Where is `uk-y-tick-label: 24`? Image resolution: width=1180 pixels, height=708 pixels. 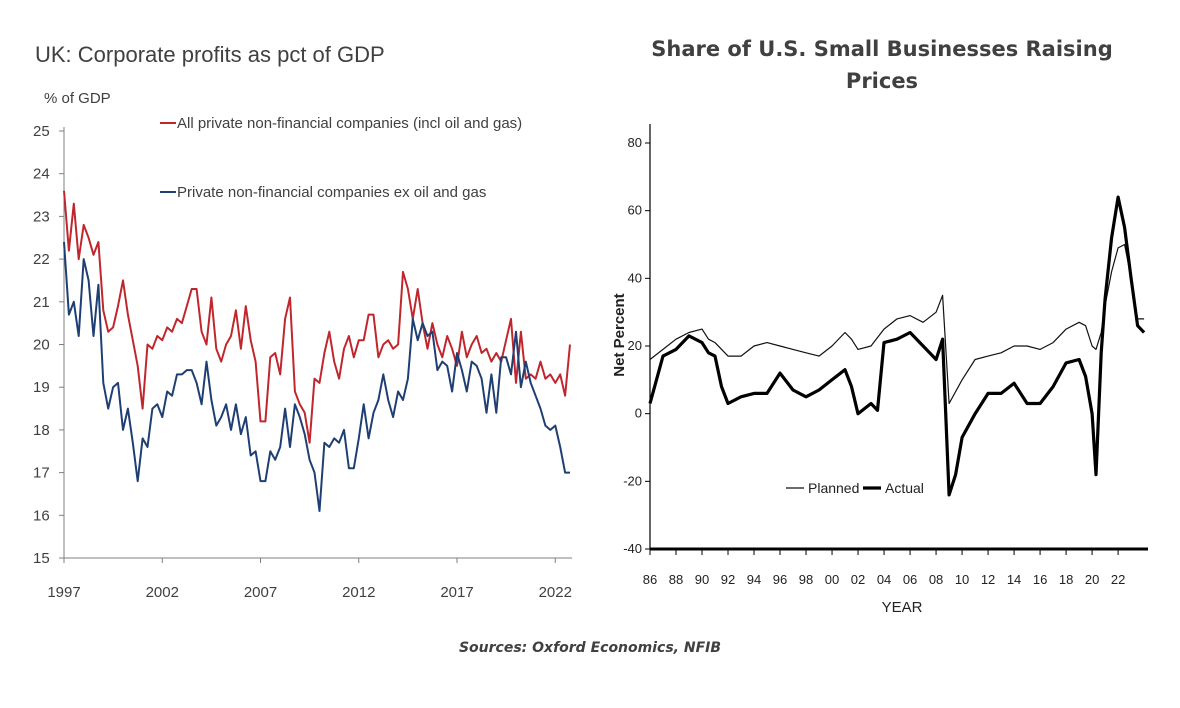
uk-y-tick-label: 24 is located at coordinates (41, 174).